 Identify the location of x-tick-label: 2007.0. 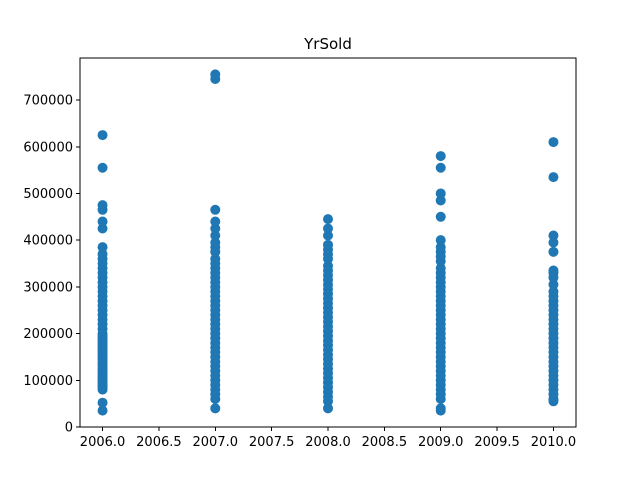
(216, 442).